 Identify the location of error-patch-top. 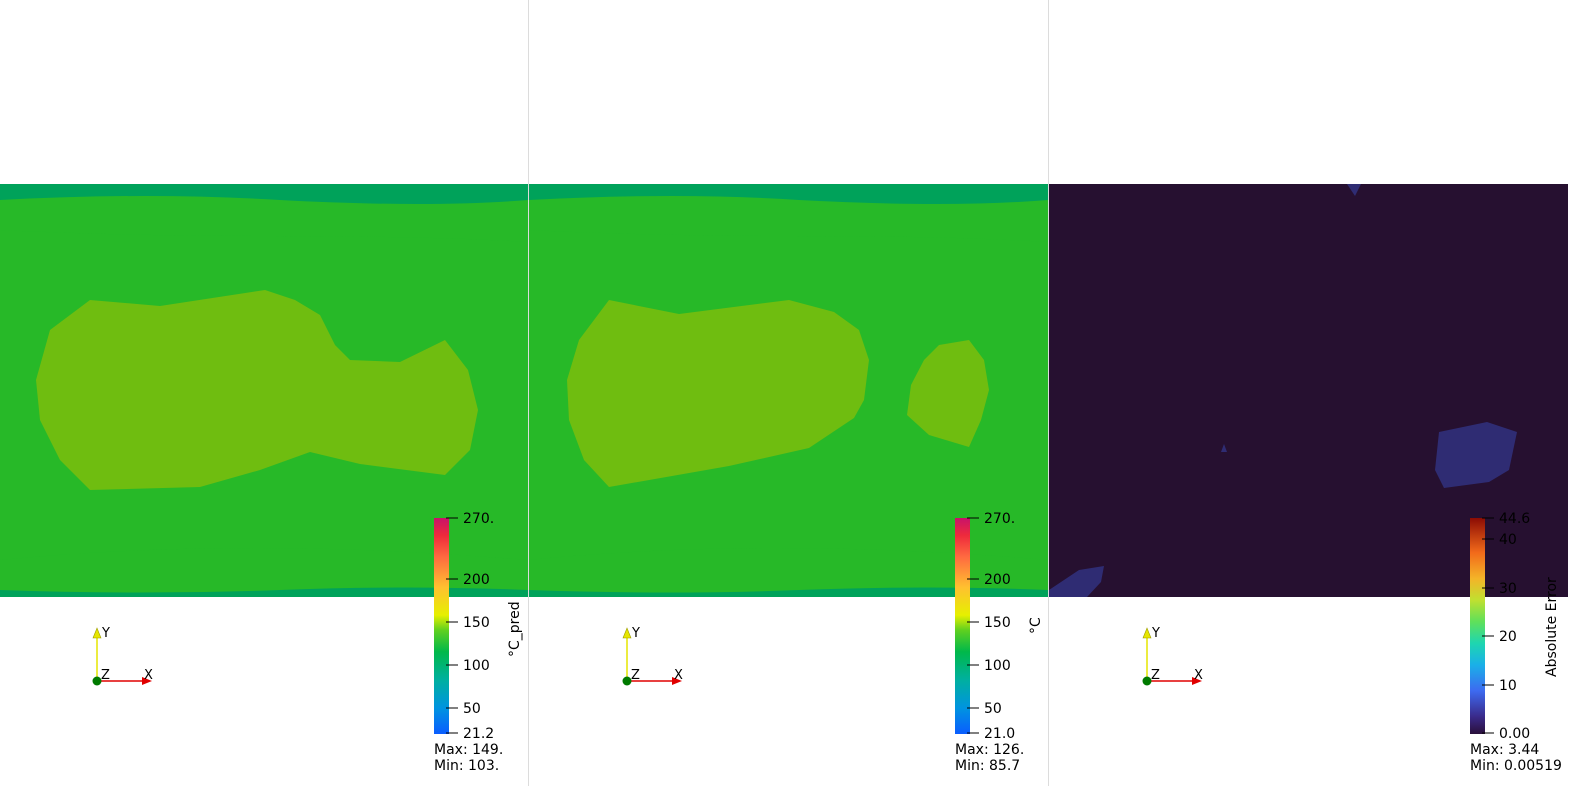
(1354, 190).